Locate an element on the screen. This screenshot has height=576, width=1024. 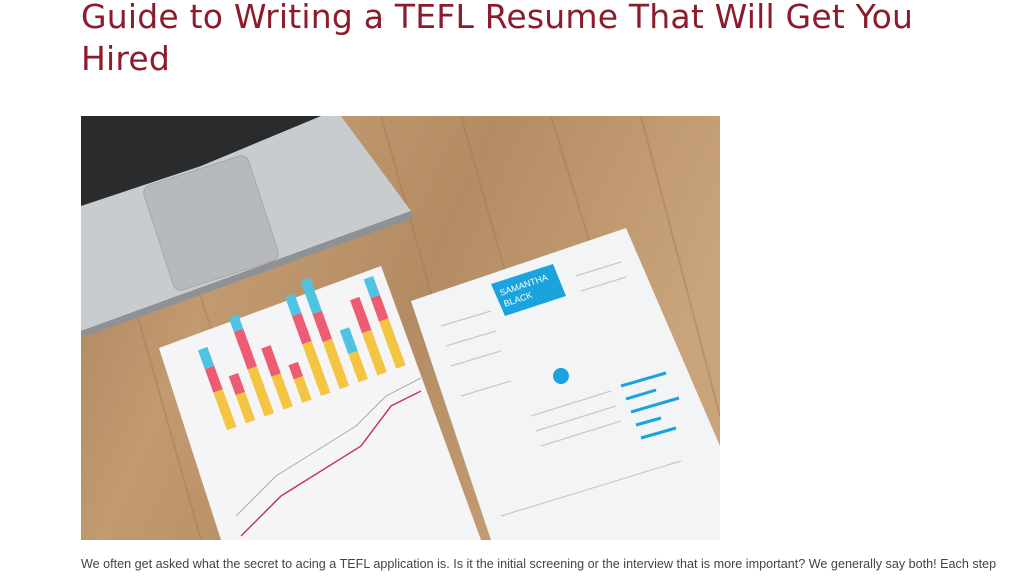
laptop is located at coordinates (247, 227).